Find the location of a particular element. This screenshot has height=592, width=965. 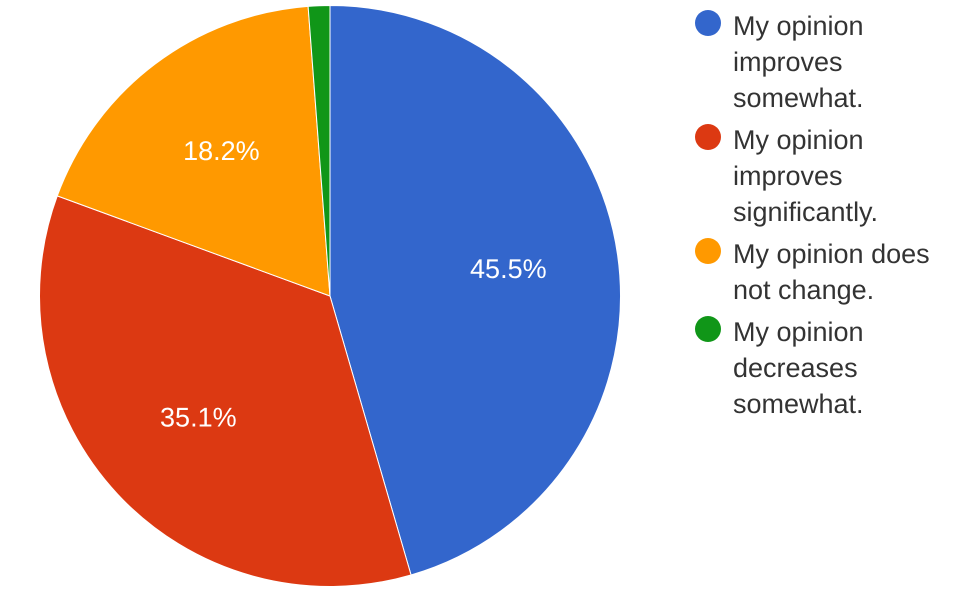

data-label: 45.5% is located at coordinates (508, 269).